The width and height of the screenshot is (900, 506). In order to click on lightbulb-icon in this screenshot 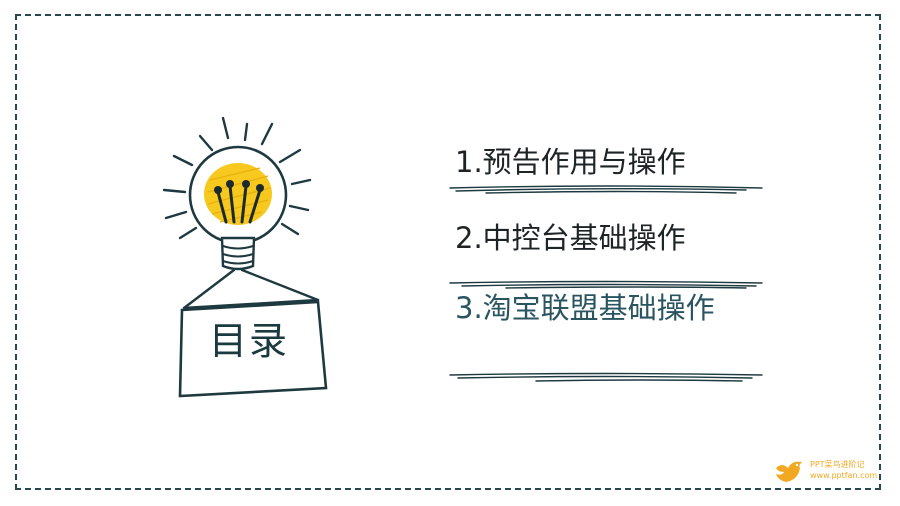, I will do `click(245, 257)`.